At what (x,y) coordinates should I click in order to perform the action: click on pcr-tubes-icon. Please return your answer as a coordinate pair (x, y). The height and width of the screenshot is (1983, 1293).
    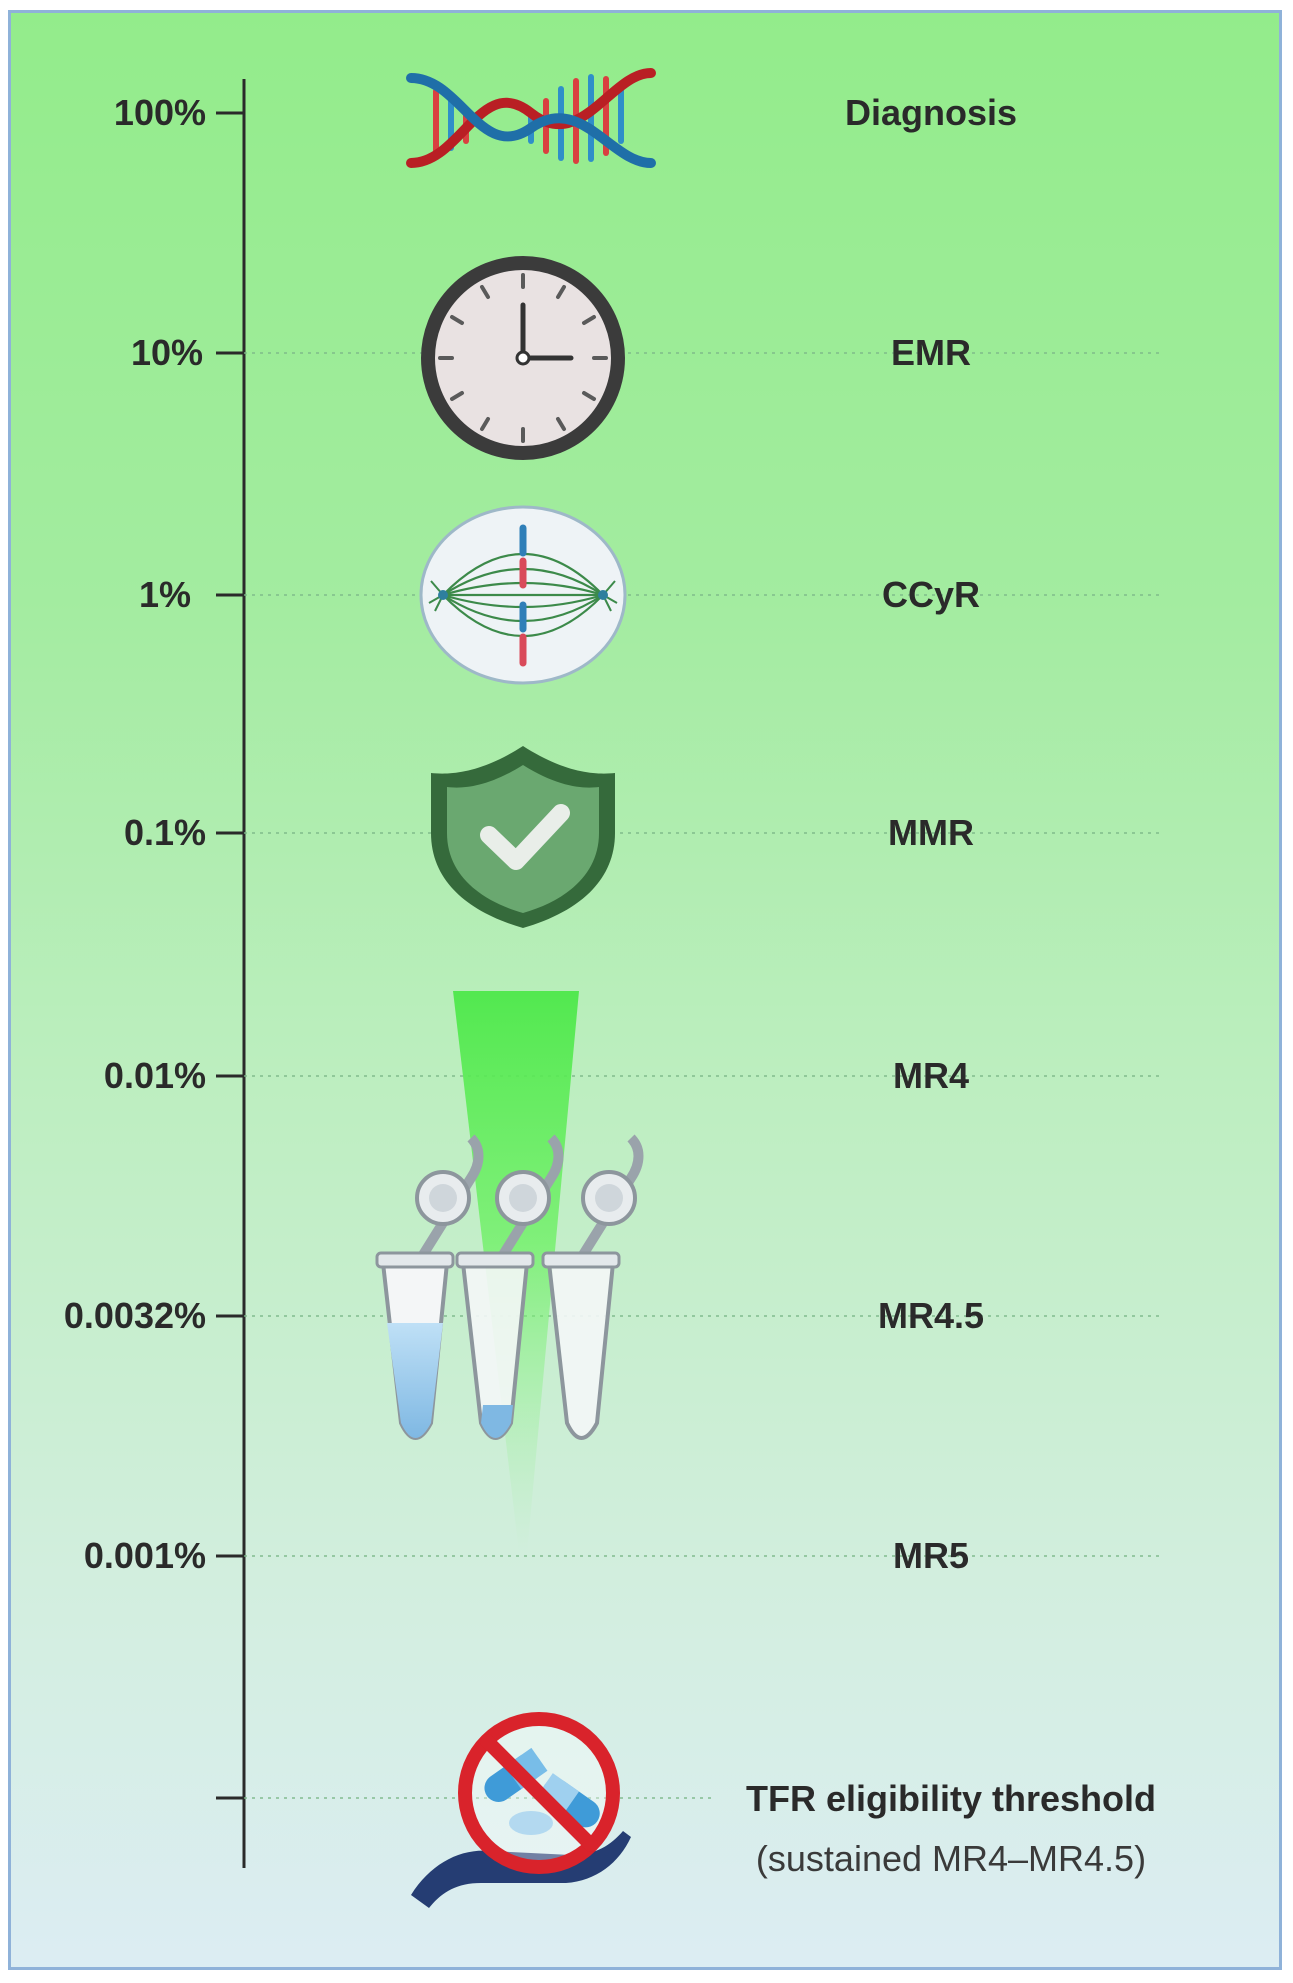
    Looking at the image, I should click on (509, 1287).